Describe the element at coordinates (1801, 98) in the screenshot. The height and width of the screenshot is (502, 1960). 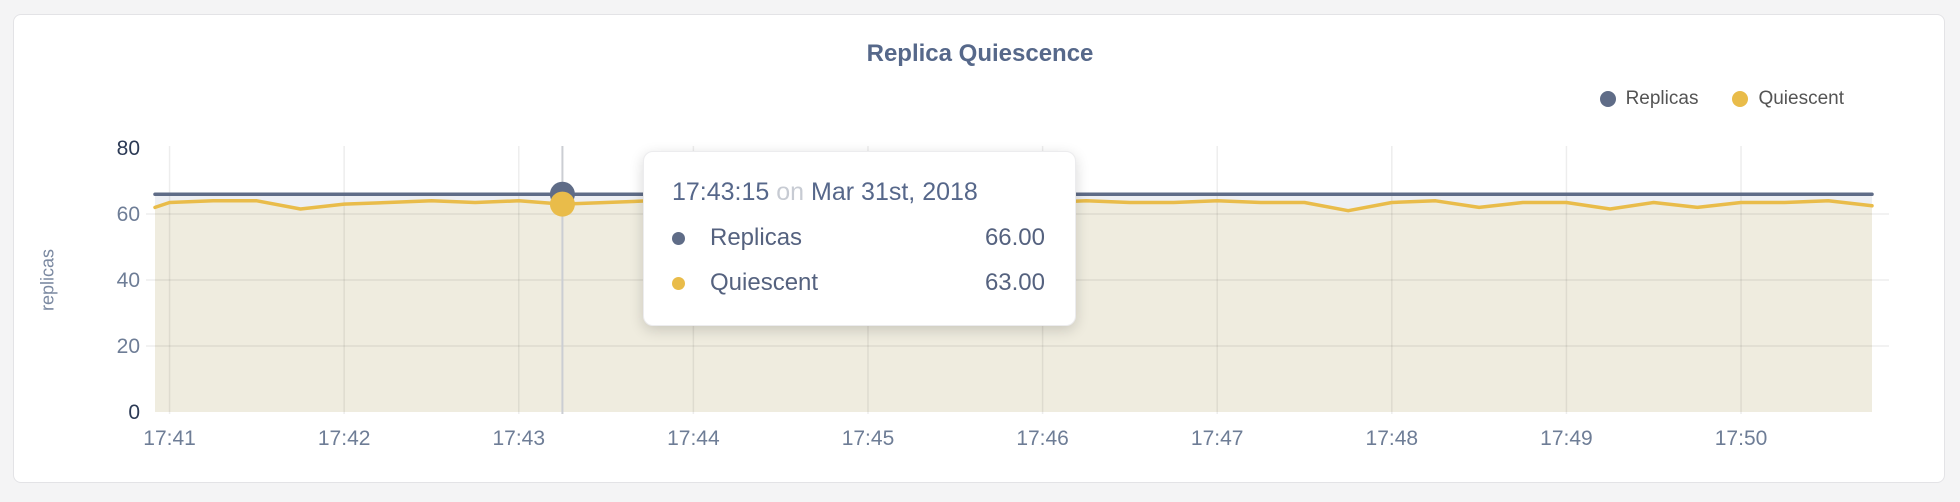
I see `legend-label-quiescent: Quiescent` at that location.